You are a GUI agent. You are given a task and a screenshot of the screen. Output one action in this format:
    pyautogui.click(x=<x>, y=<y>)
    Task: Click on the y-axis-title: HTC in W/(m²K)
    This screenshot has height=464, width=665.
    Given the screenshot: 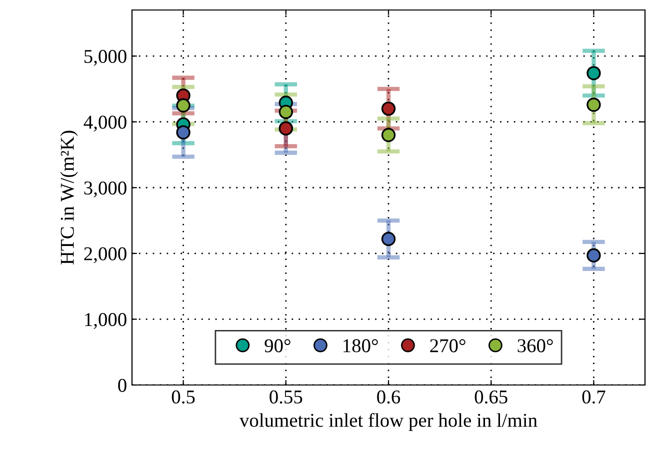 What is the action you would take?
    pyautogui.click(x=69, y=197)
    